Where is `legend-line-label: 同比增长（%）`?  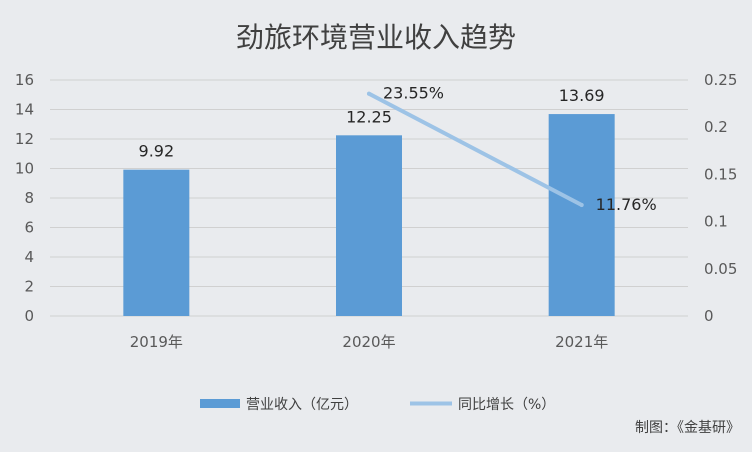 legend-line-label: 同比增长（%） is located at coordinates (506, 405).